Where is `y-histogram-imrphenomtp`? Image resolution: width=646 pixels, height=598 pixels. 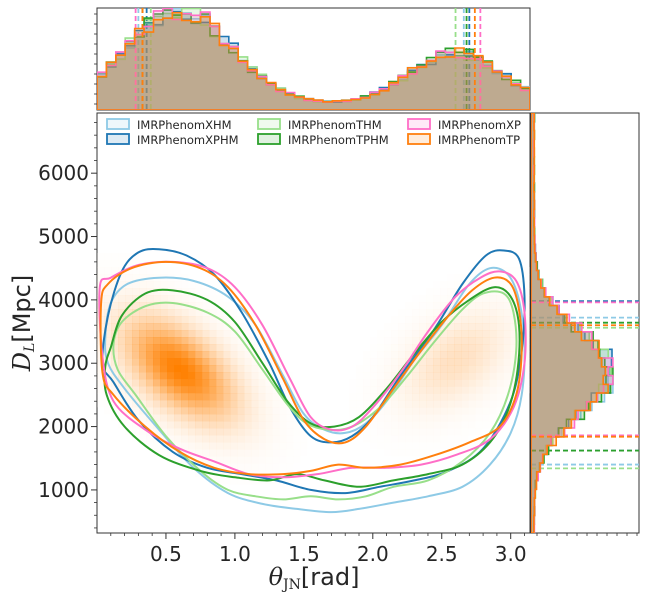 y-histogram-imrphenomtp is located at coordinates (570, 323).